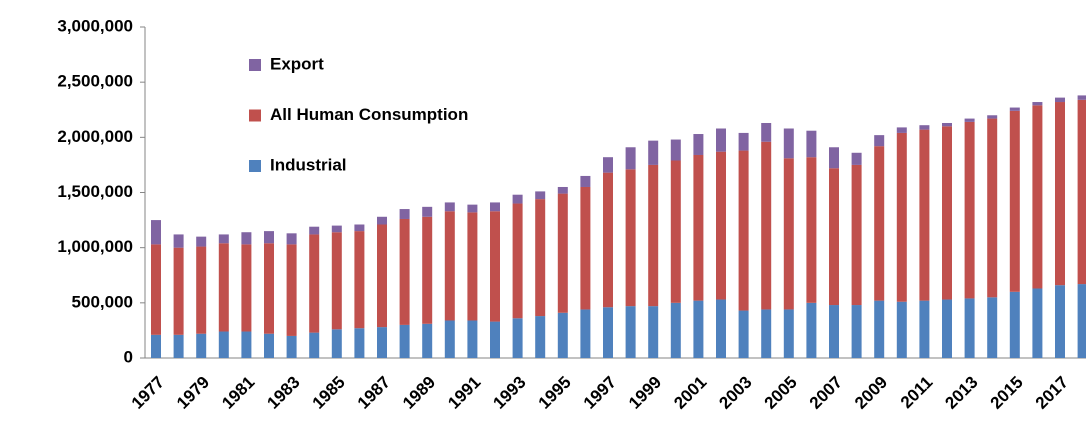  What do you see at coordinates (555, 393) in the screenshot?
I see `x-tick-label: 1995` at bounding box center [555, 393].